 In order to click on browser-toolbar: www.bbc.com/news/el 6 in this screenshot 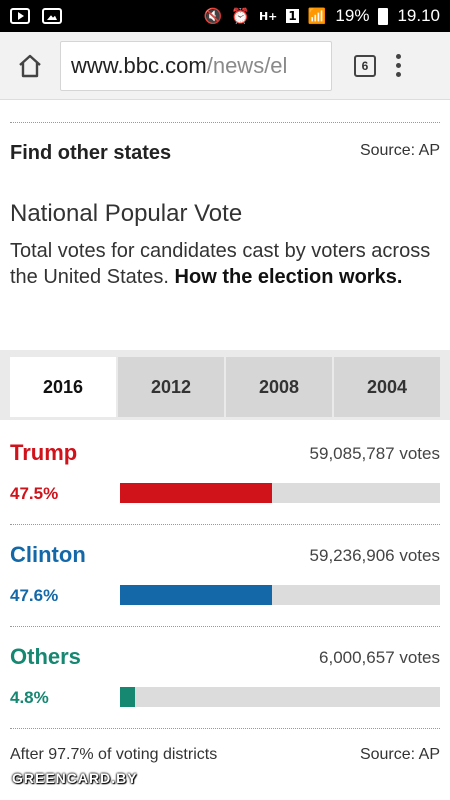, I will do `click(225, 66)`.